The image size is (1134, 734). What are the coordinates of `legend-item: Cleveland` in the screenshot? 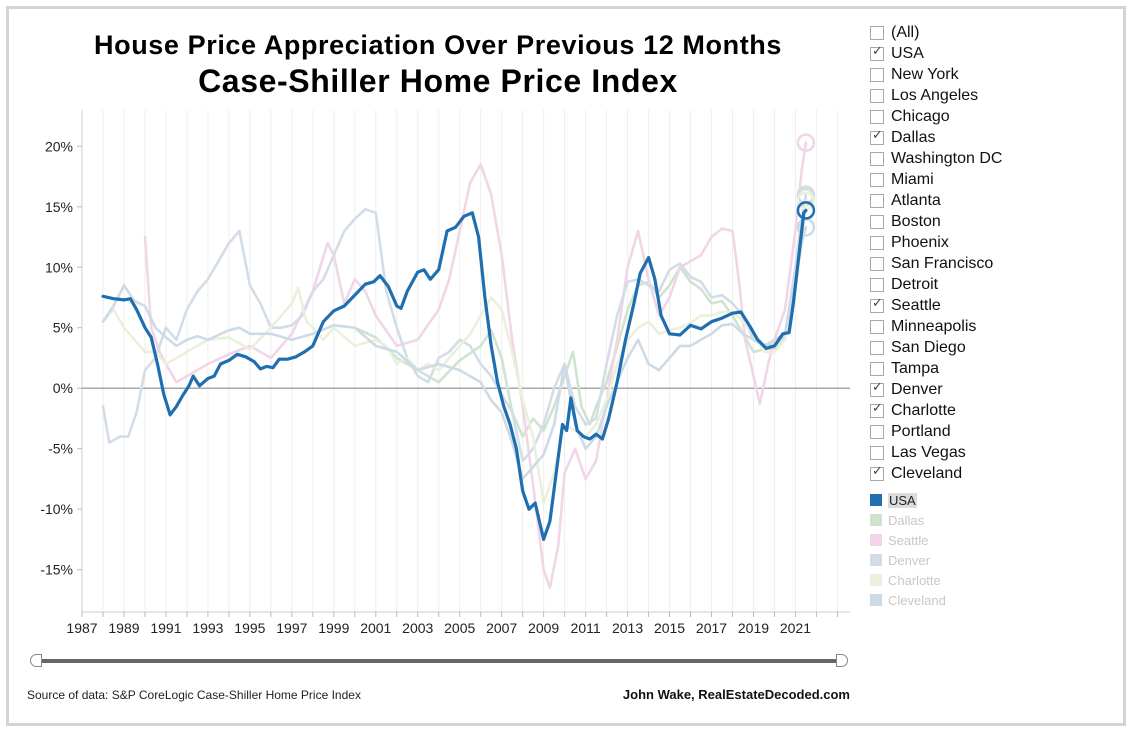 It's located at (970, 600).